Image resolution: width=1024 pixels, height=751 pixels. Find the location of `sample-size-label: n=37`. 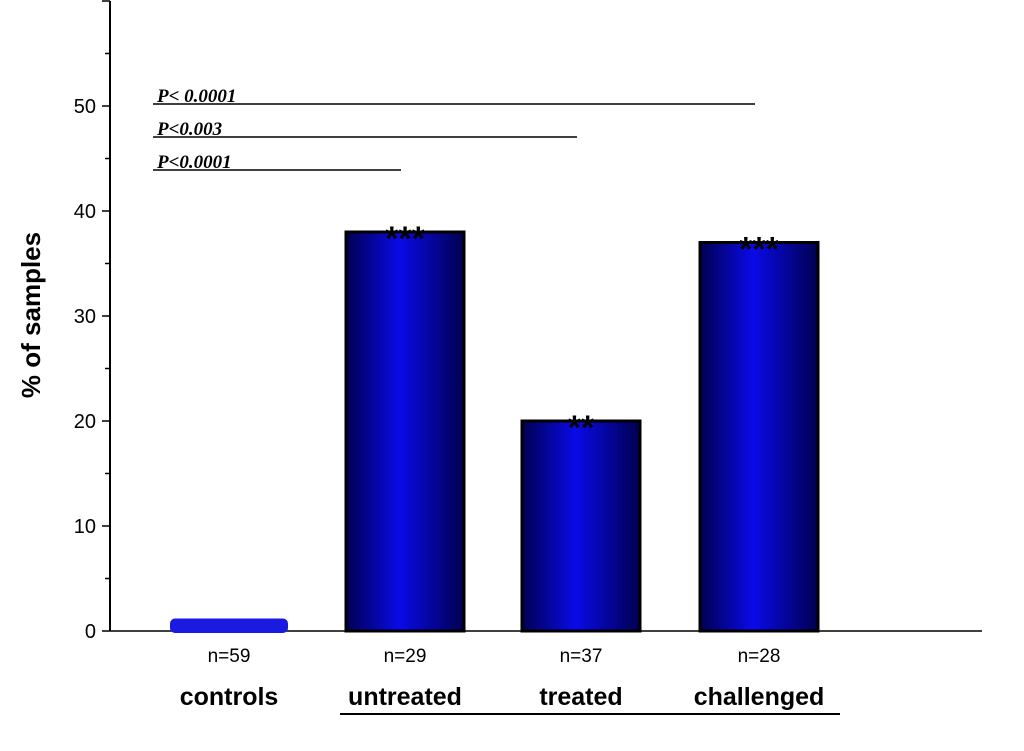

sample-size-label: n=37 is located at coordinates (581, 656).